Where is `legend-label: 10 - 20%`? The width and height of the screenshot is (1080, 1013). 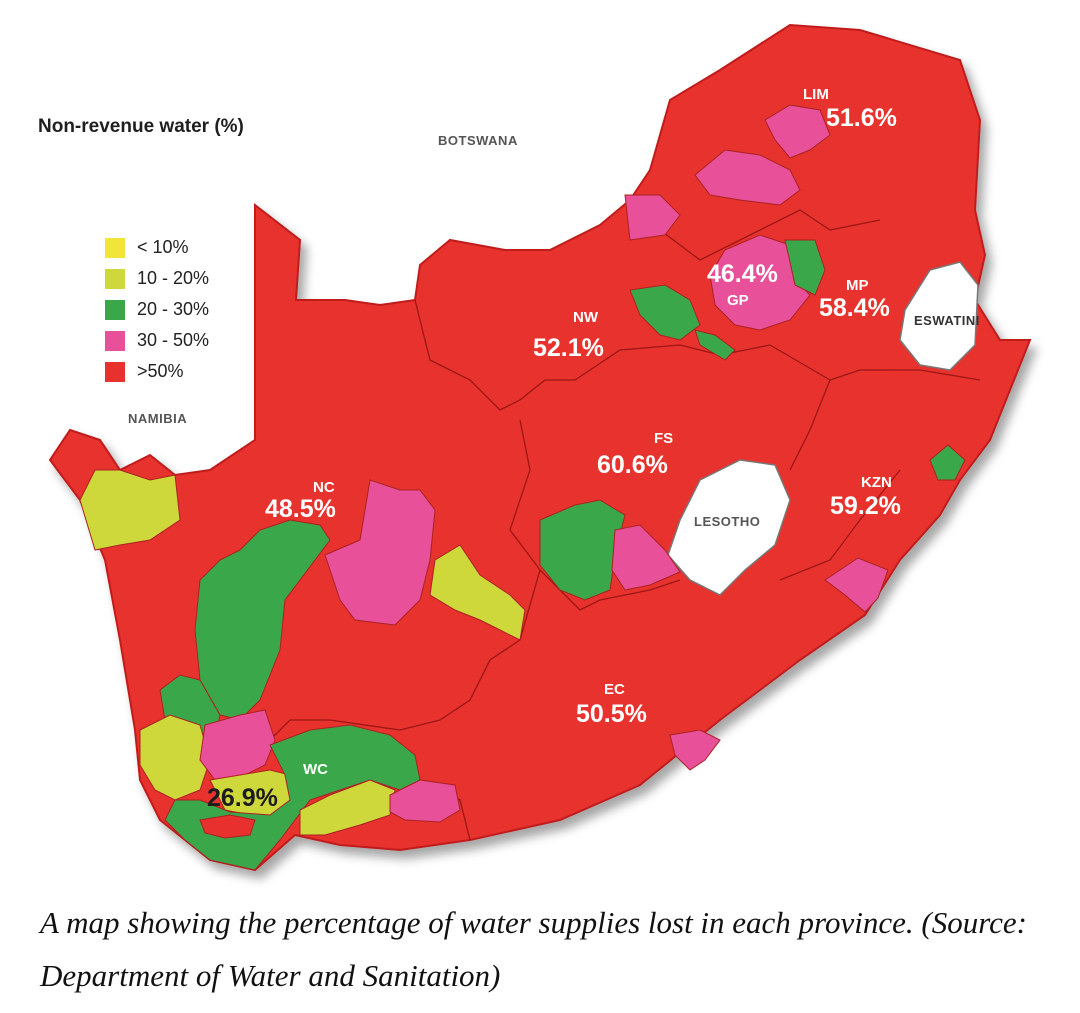
legend-label: 10 - 20% is located at coordinates (173, 278).